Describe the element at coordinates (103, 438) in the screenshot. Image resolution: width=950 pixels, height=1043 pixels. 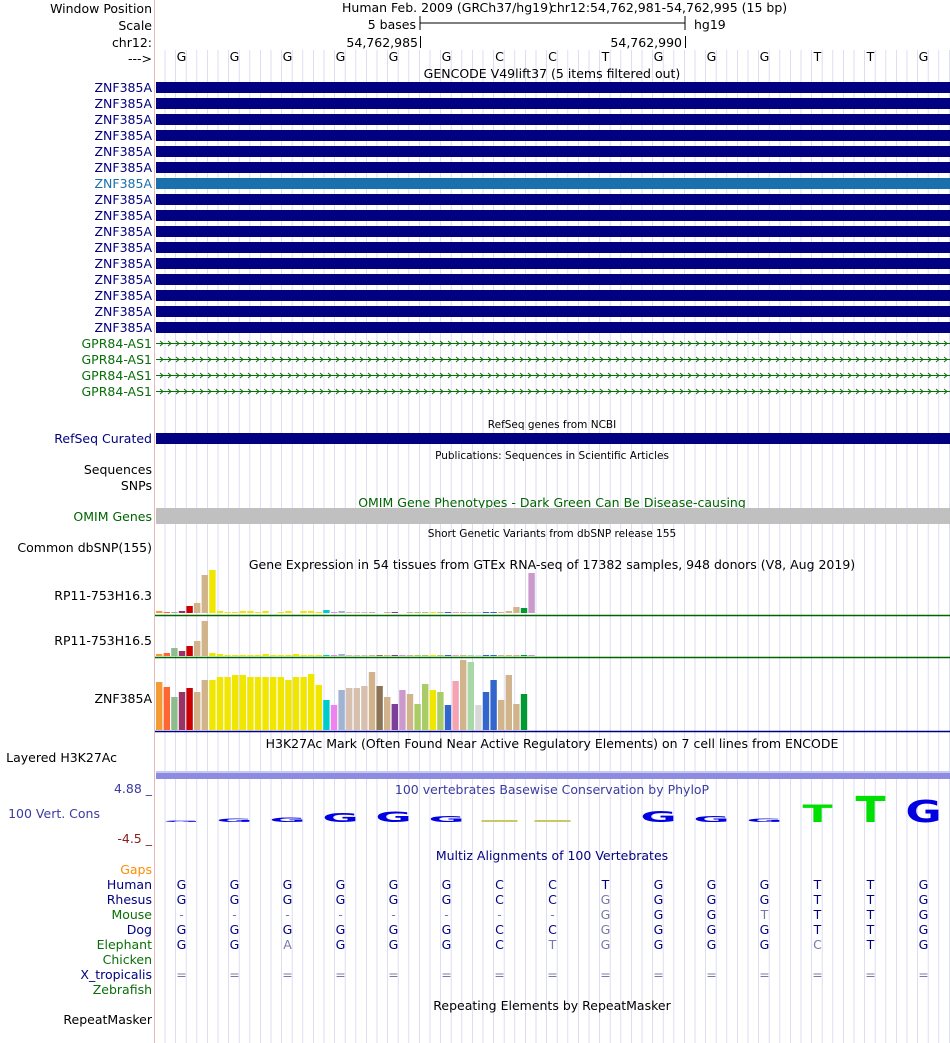
I see `refseq-label: RefSeq Curated` at that location.